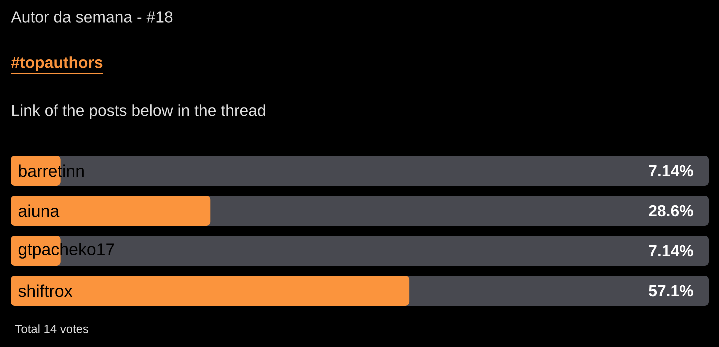 The width and height of the screenshot is (719, 347). I want to click on text: Total 14 votes, so click(52, 329).